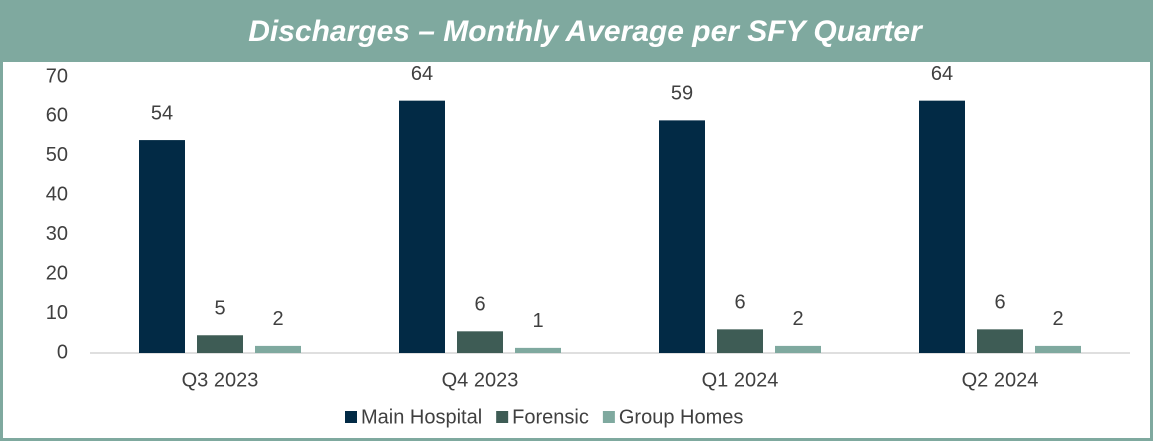  Describe the element at coordinates (740, 380) in the screenshot. I see `x-tick-label: Q1 2024` at that location.